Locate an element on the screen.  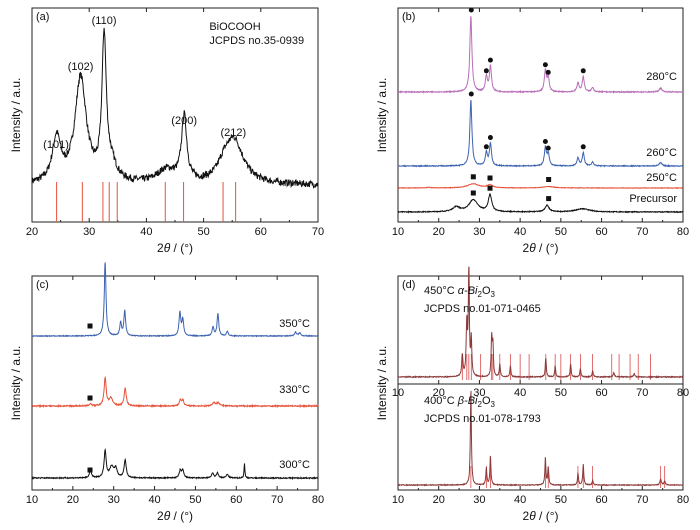
series-label: 330°C is located at coordinates (294, 390).